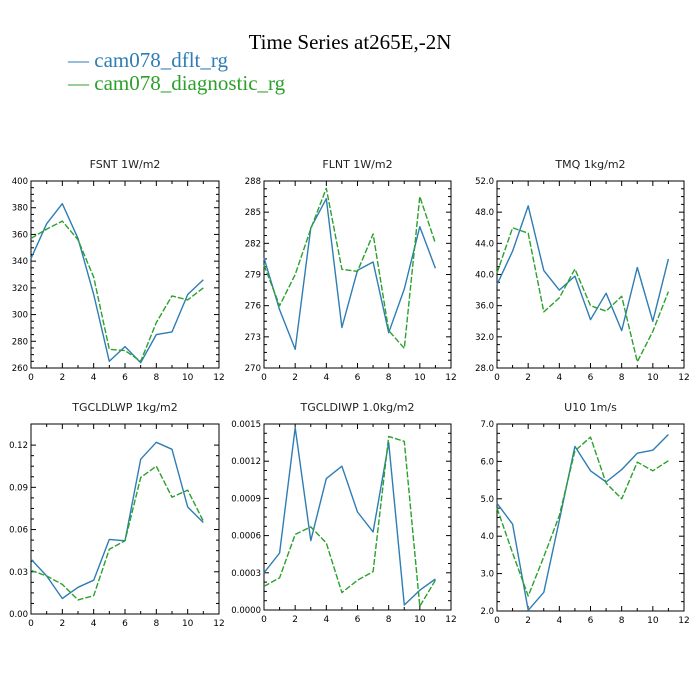 The width and height of the screenshot is (700, 700). I want to click on y-tick-label: 2.0, so click(487, 612).